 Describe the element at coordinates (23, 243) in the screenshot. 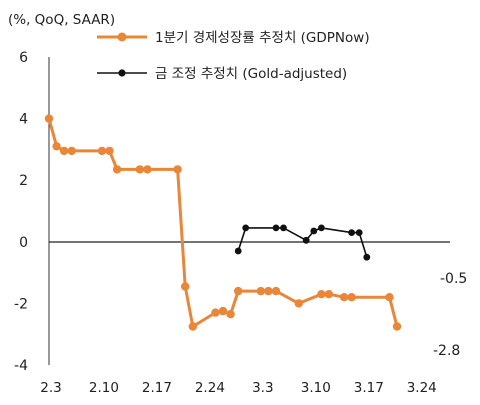

I see `y-tick-label: 0` at that location.